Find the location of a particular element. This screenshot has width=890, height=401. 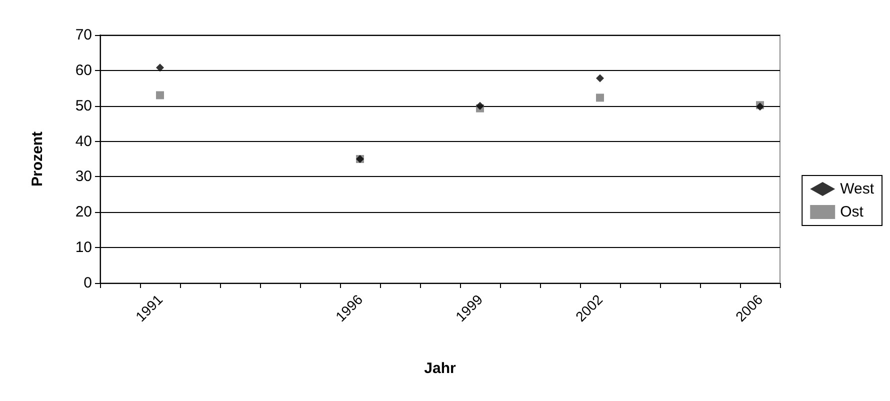

y-tick-label: 30 is located at coordinates (83, 177).